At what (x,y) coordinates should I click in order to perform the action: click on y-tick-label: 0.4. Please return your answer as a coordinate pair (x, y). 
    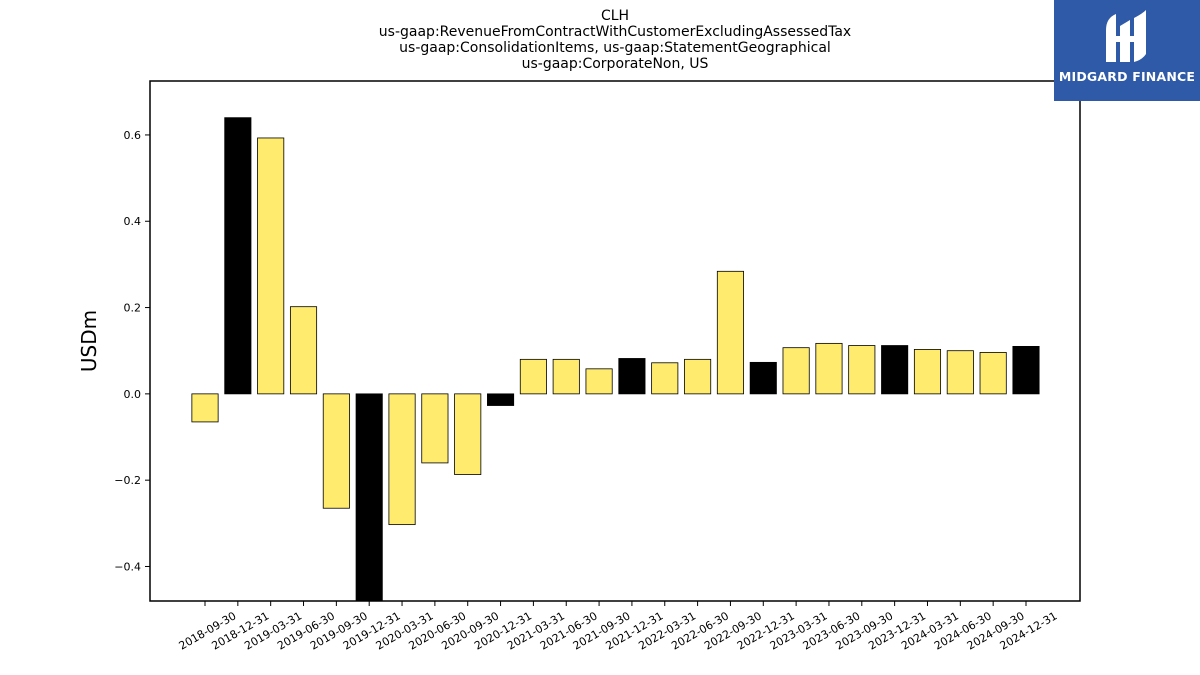
    Looking at the image, I should click on (133, 221).